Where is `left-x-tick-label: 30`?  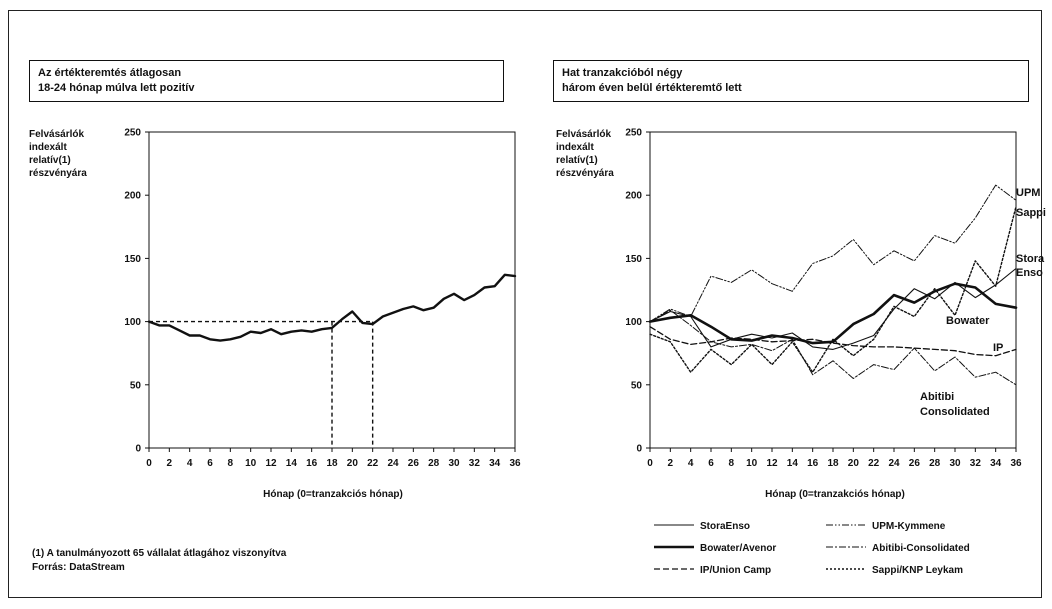 left-x-tick-label: 30 is located at coordinates (454, 463).